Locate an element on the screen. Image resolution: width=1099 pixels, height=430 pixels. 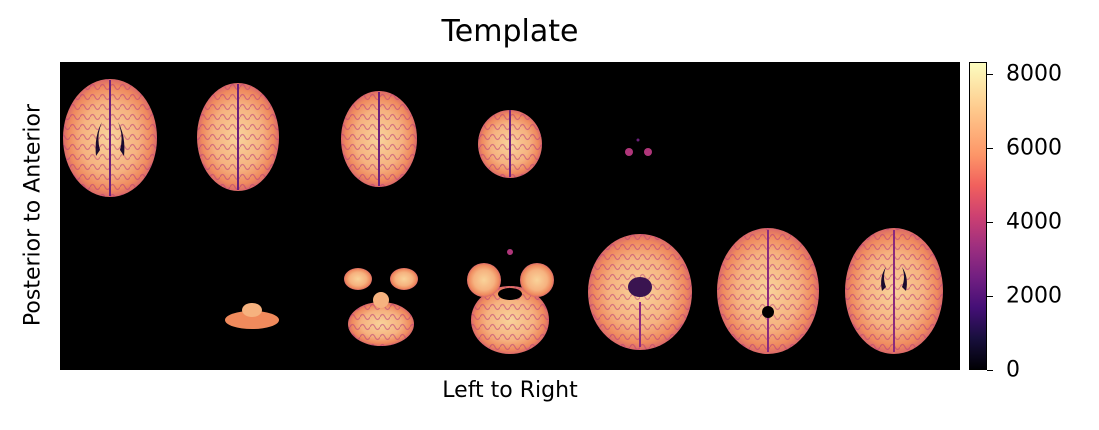
colorbar-tick-label-0: 0 is located at coordinates (1013, 370).